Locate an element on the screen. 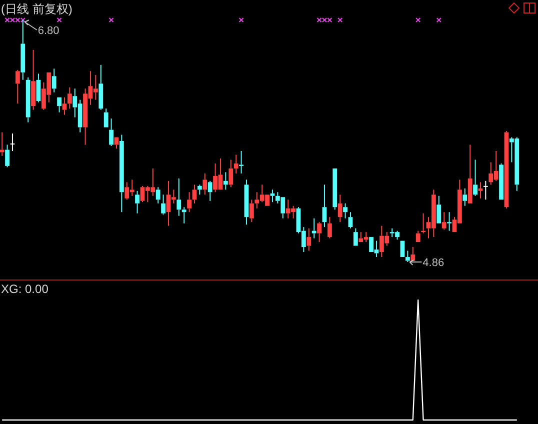 The width and height of the screenshot is (538, 424). chart-title: XG: 0.00 is located at coordinates (25, 289).